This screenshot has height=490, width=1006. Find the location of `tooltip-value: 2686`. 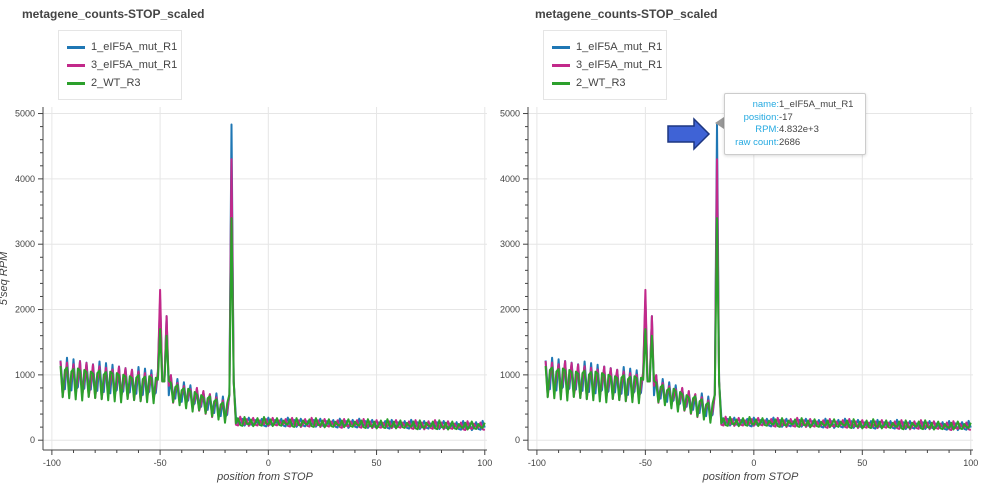

tooltip-value: 2686 is located at coordinates (790, 142).